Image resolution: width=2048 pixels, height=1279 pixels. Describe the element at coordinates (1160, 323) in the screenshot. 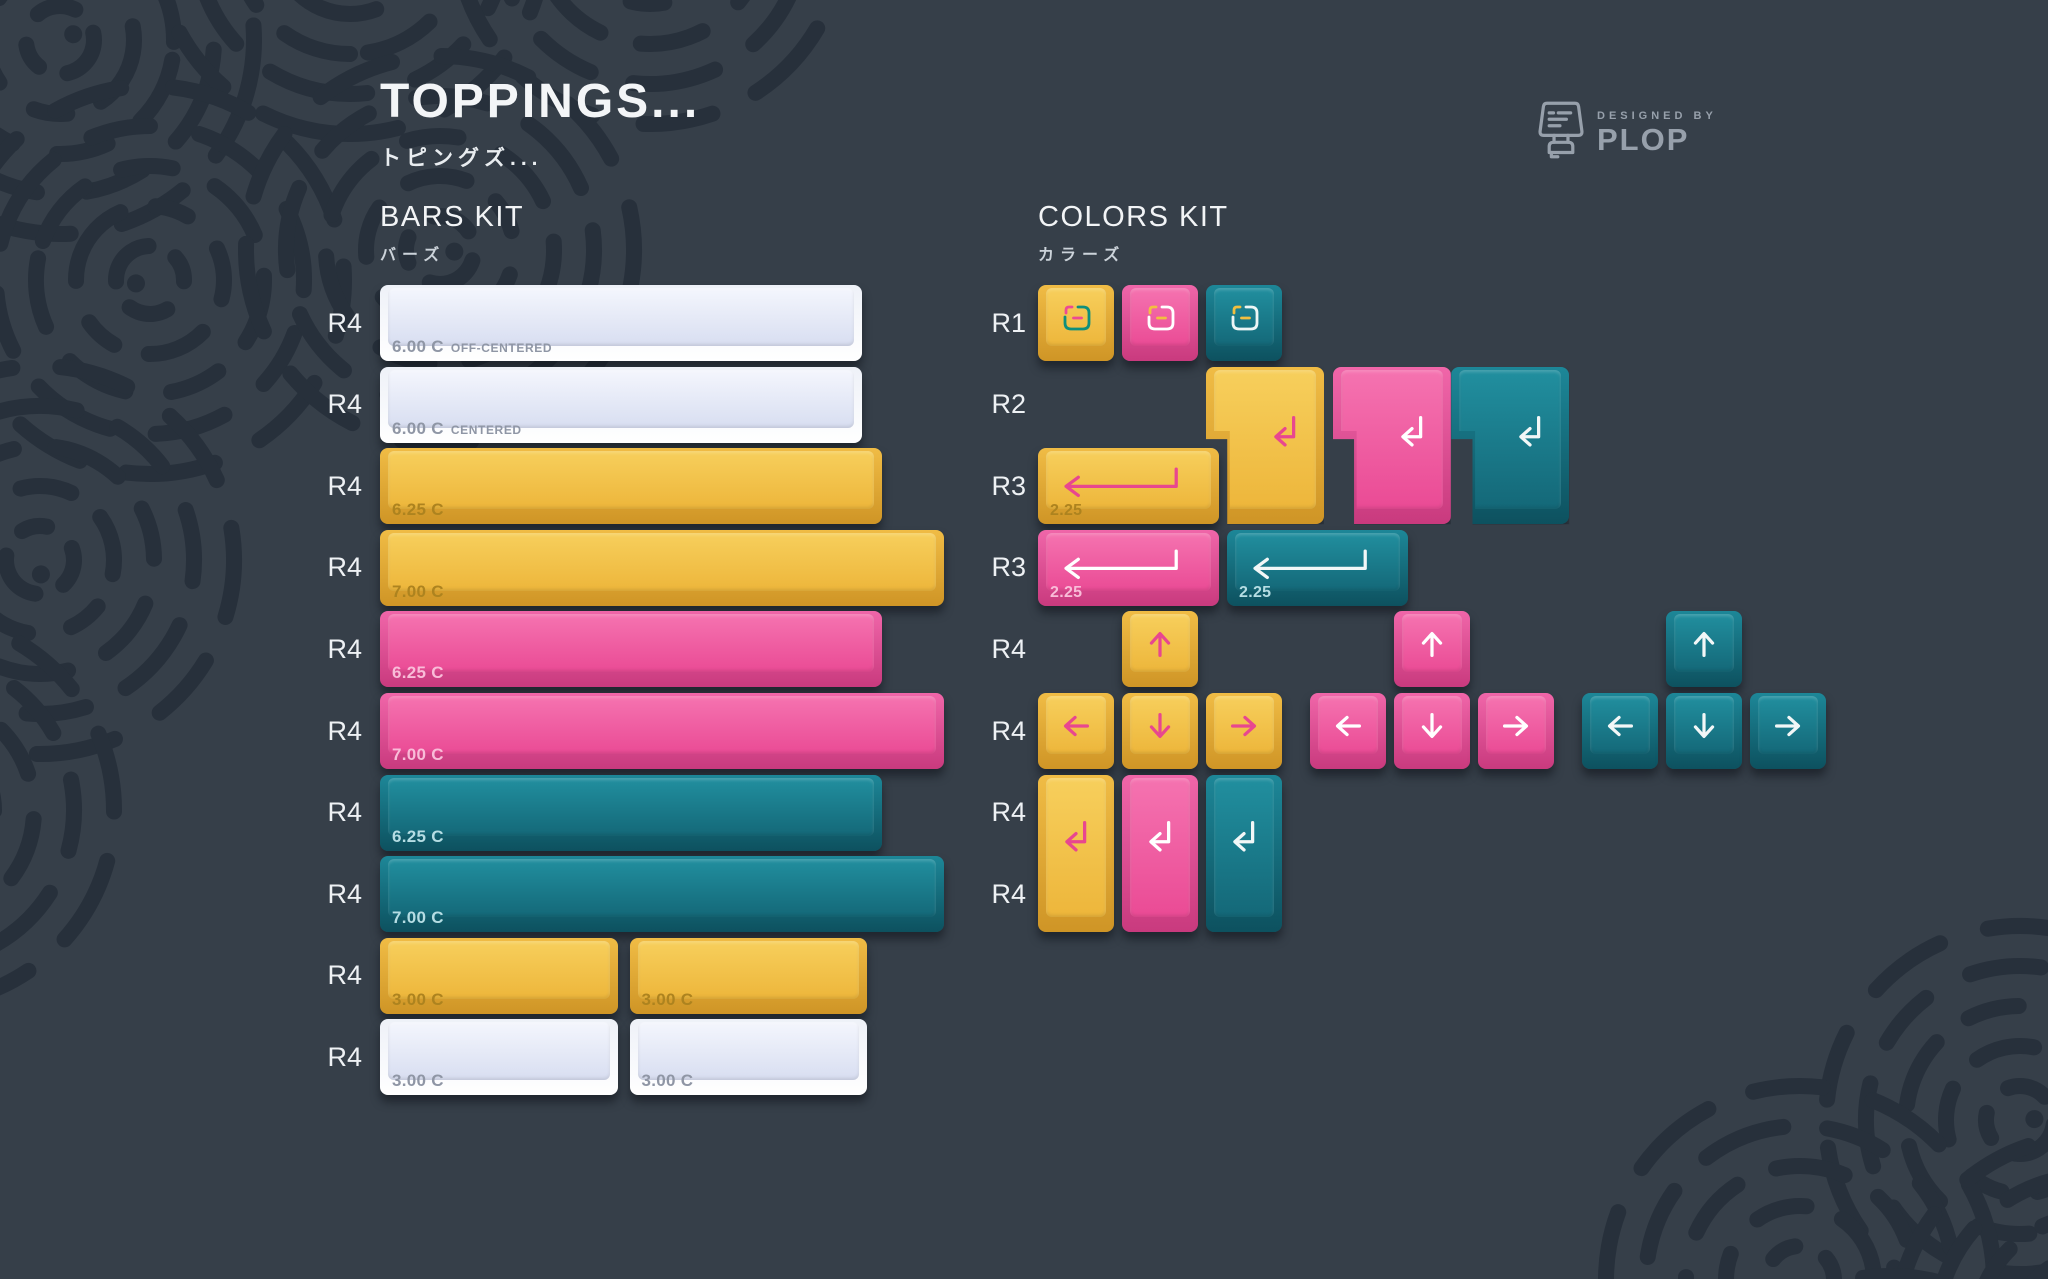

I see `keycap-pink-plop-logo` at that location.